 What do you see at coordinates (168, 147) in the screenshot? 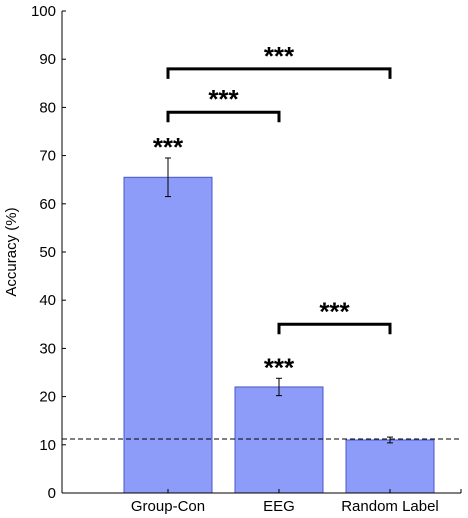
I see `bar-significance-0: ***` at bounding box center [168, 147].